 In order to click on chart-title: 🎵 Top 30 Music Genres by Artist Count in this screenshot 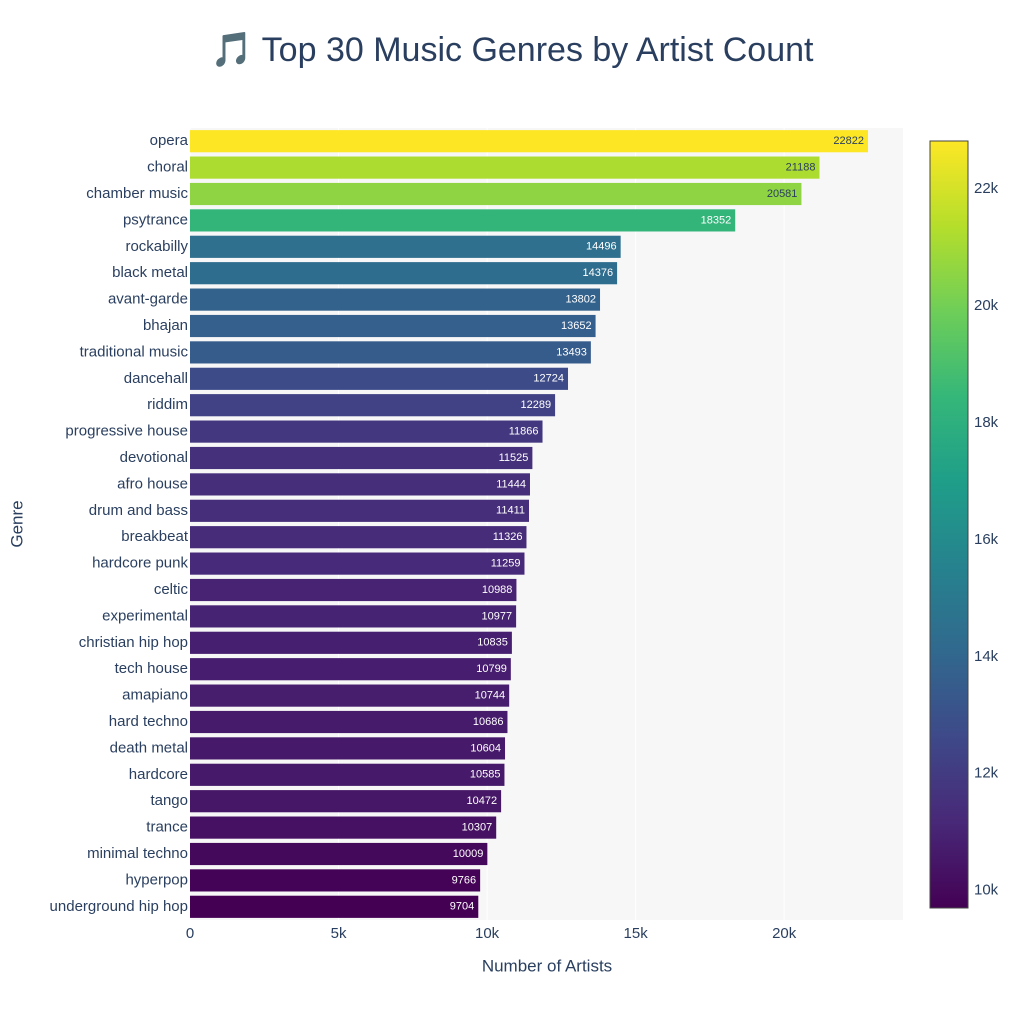, I will do `click(513, 50)`.